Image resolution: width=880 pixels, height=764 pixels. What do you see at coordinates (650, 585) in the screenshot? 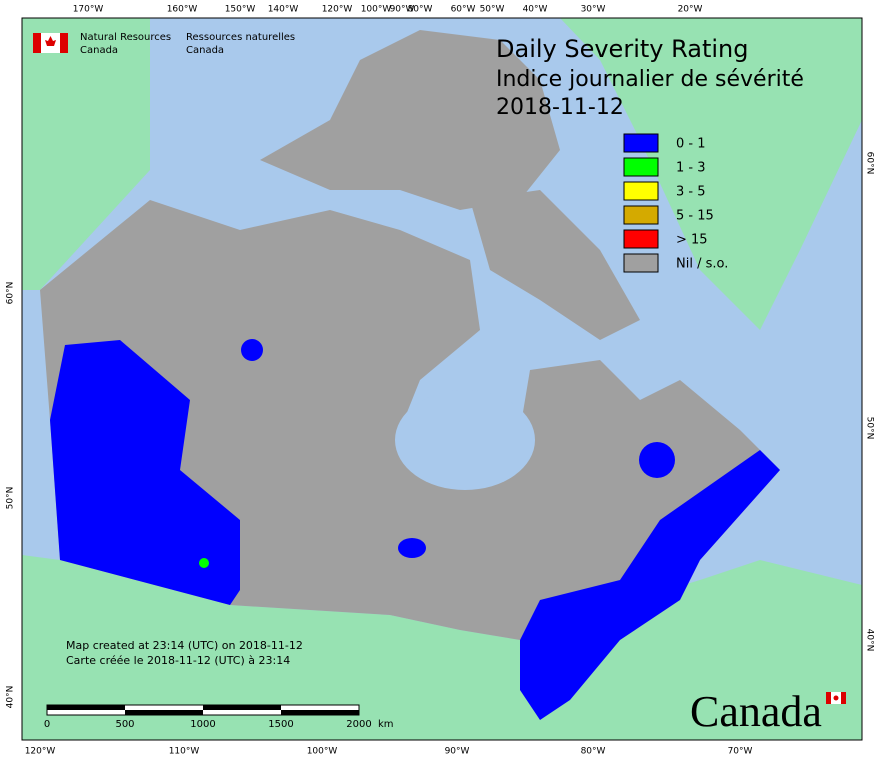
I see `rating-east` at bounding box center [650, 585].